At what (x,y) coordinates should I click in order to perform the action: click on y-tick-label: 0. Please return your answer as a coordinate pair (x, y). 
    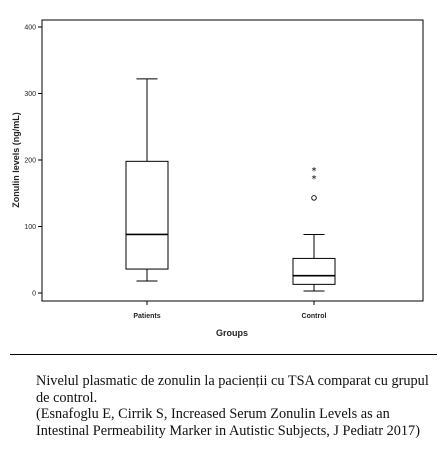
    Looking at the image, I should click on (34, 294).